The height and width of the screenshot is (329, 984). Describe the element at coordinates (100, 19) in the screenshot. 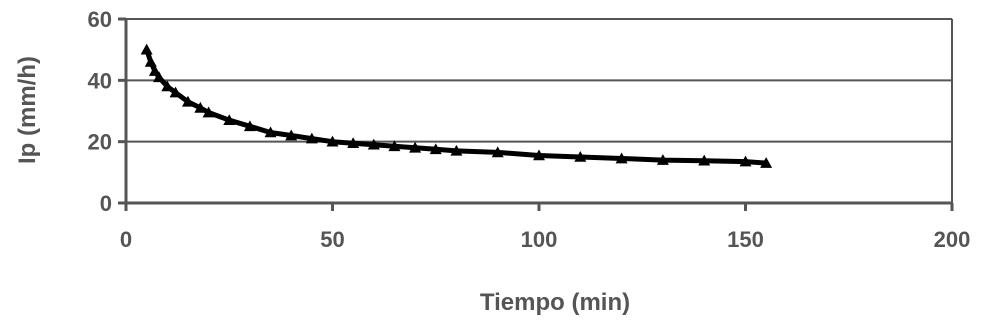

I see `y-tick-label-60: 60` at that location.